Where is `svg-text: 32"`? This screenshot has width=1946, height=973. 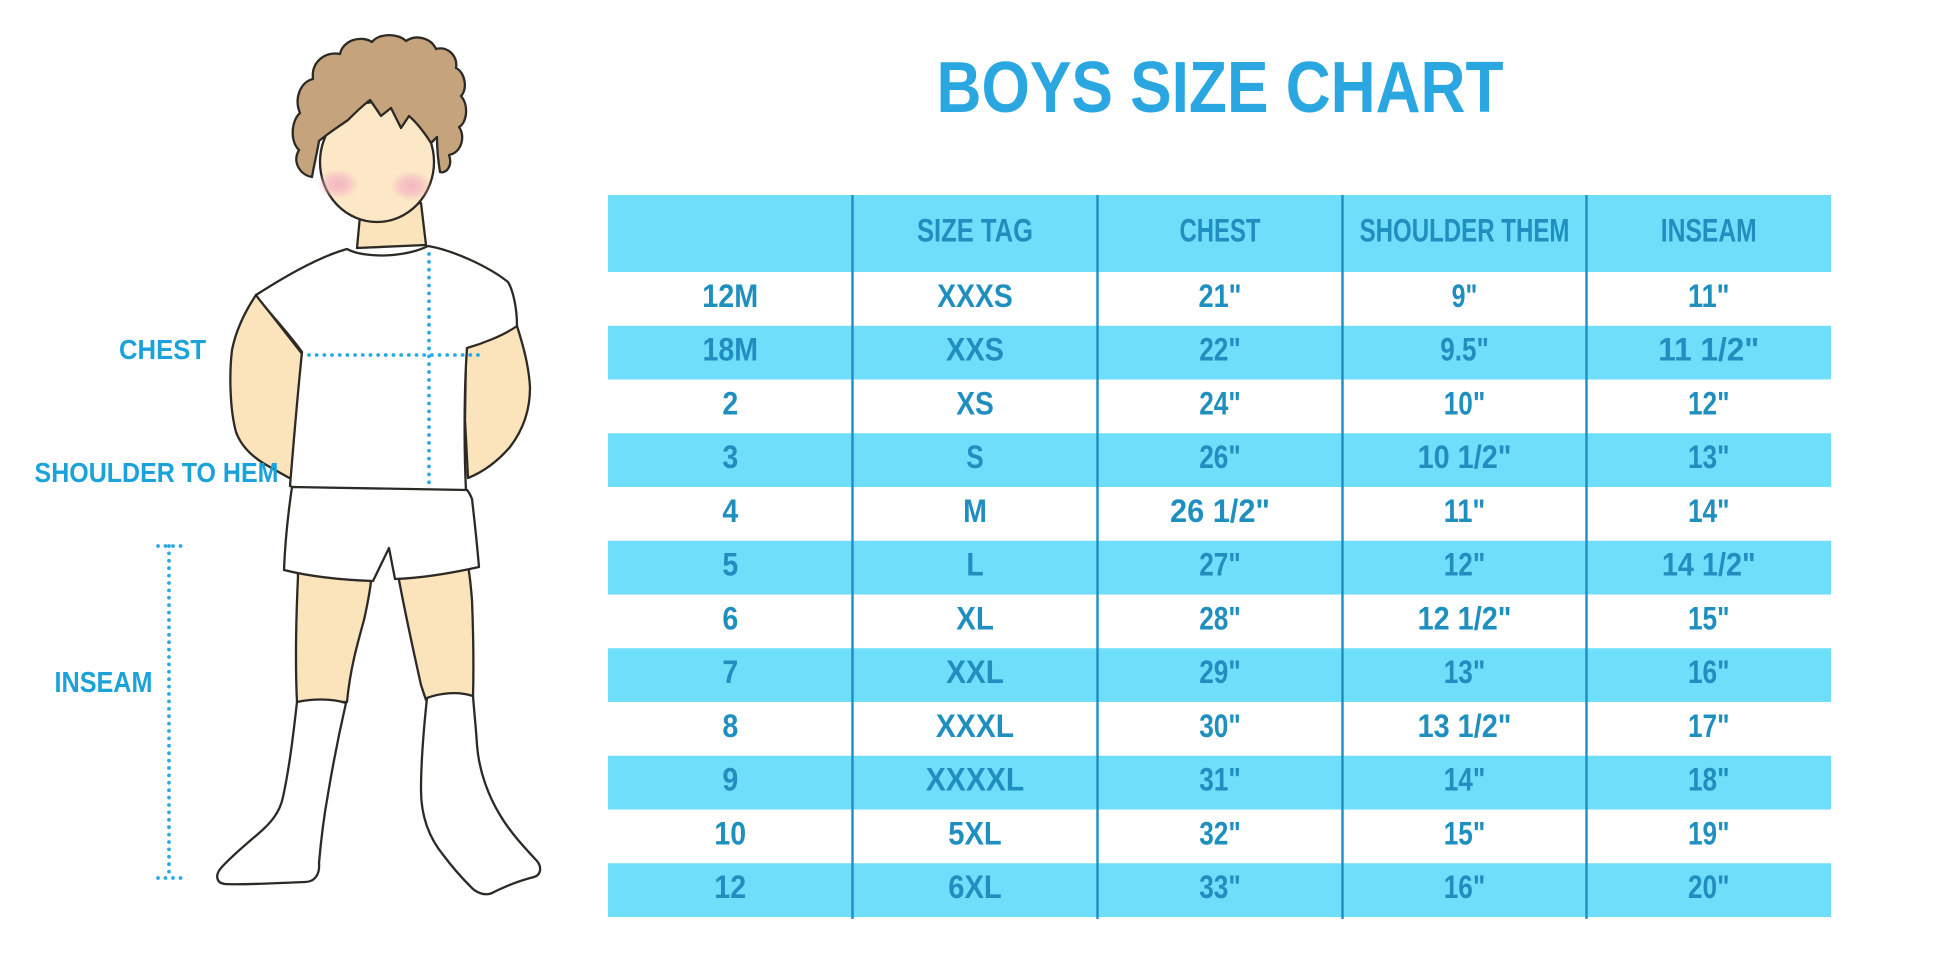
svg-text: 32" is located at coordinates (1220, 834).